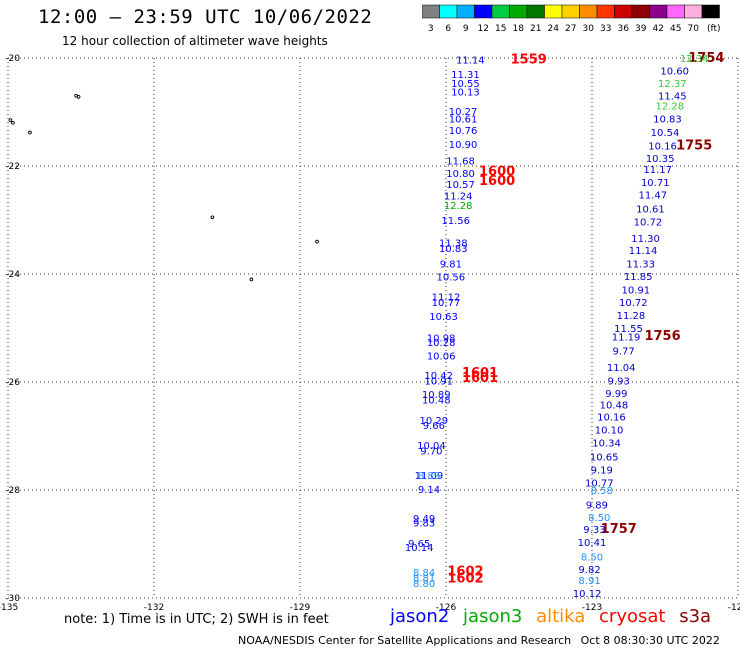 The image size is (740, 650). Describe the element at coordinates (465, 92) in the screenshot. I see `wave-height-label: 10.13` at that location.